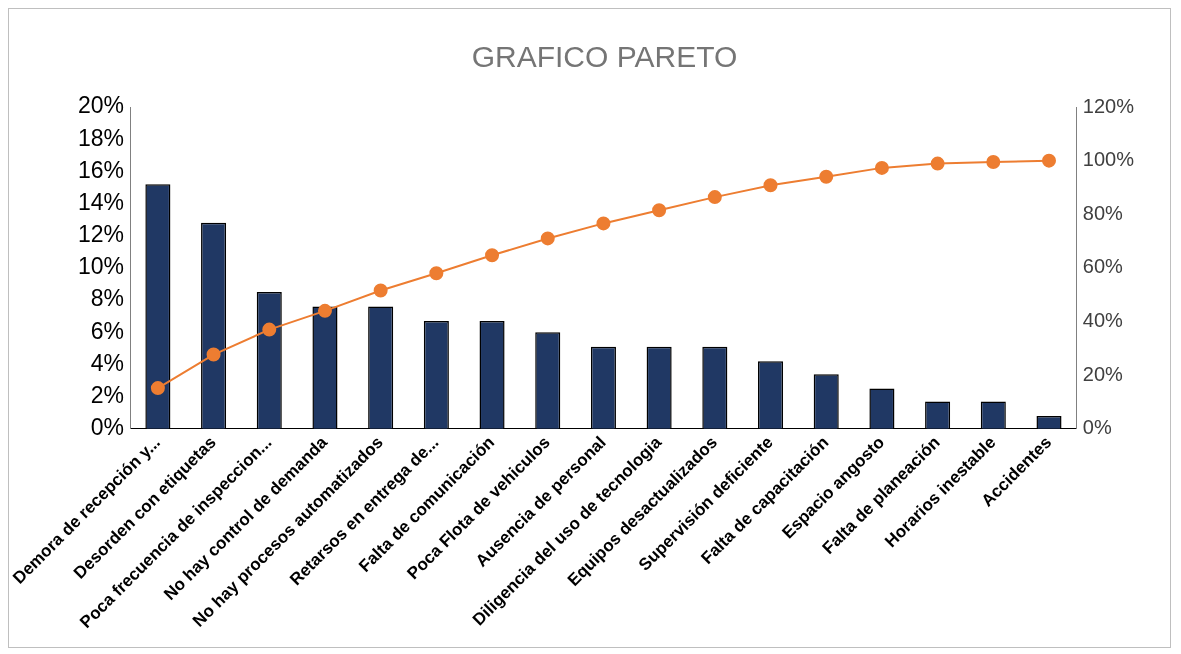 Image resolution: width=1181 pixels, height=654 pixels. Describe the element at coordinates (1103, 373) in the screenshot. I see `y2-tick-label: 20%` at that location.